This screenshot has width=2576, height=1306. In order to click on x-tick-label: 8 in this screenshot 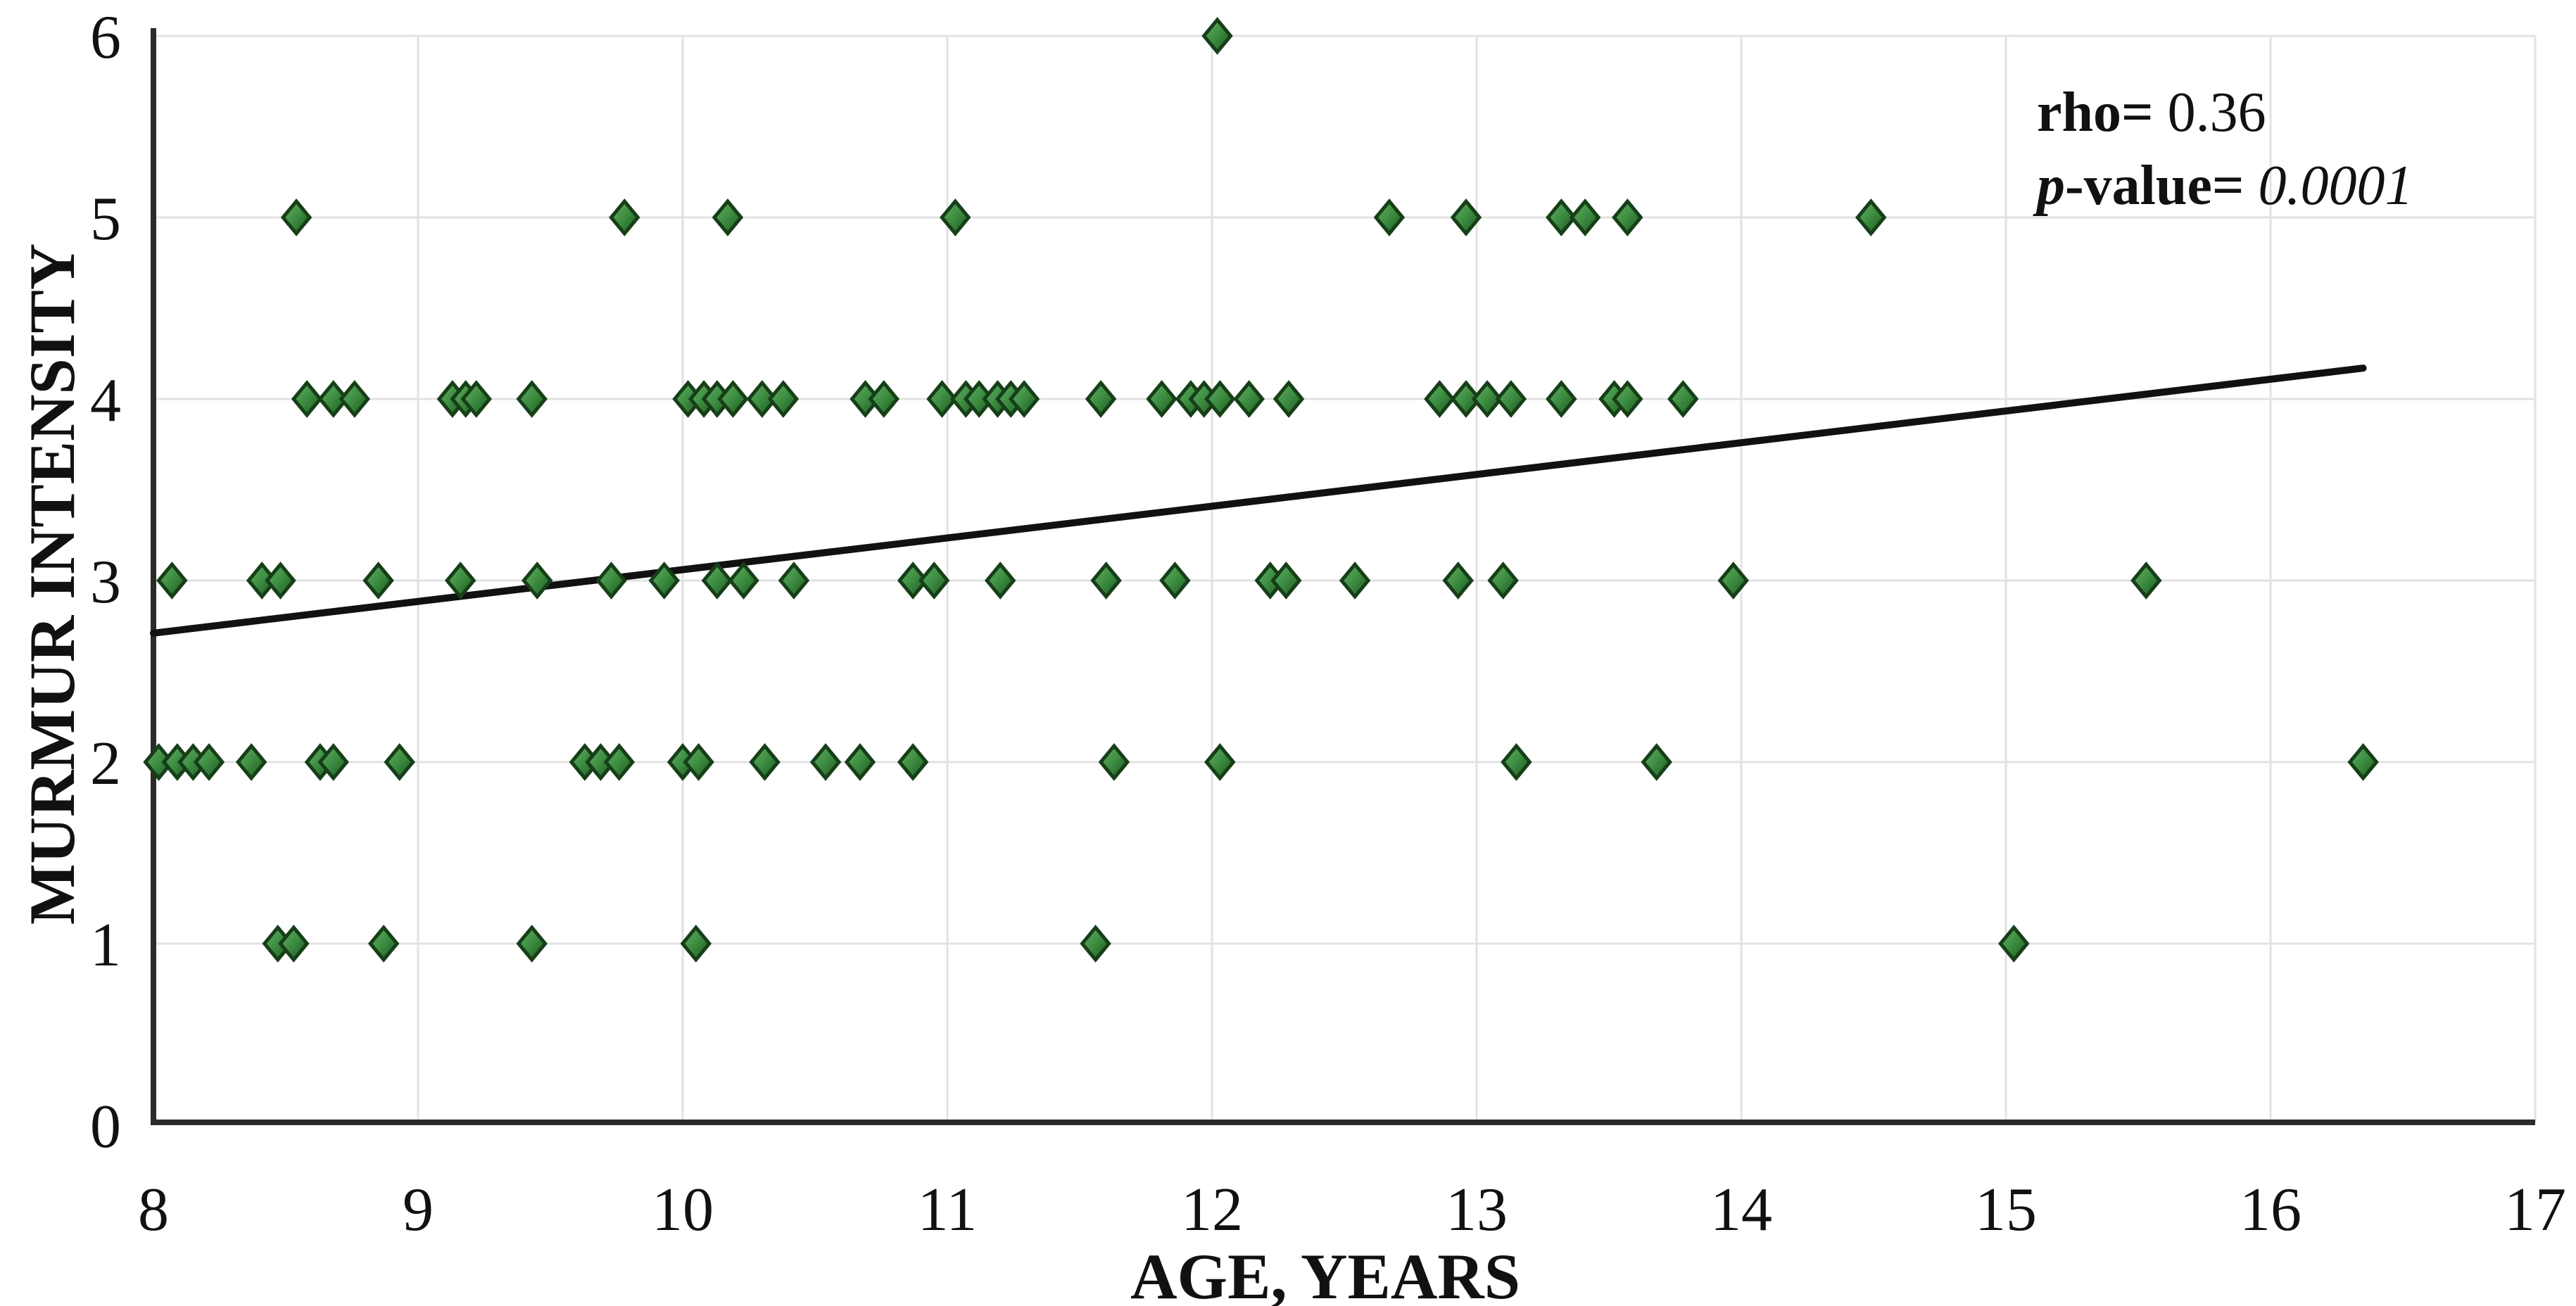, I will do `click(153, 1210)`.